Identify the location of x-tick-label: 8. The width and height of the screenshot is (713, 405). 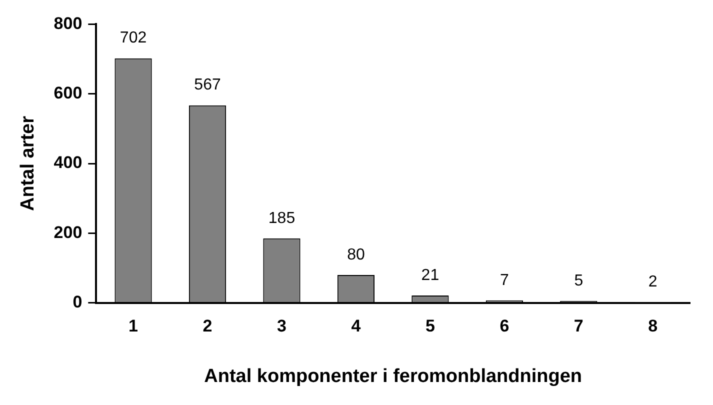
(653, 326).